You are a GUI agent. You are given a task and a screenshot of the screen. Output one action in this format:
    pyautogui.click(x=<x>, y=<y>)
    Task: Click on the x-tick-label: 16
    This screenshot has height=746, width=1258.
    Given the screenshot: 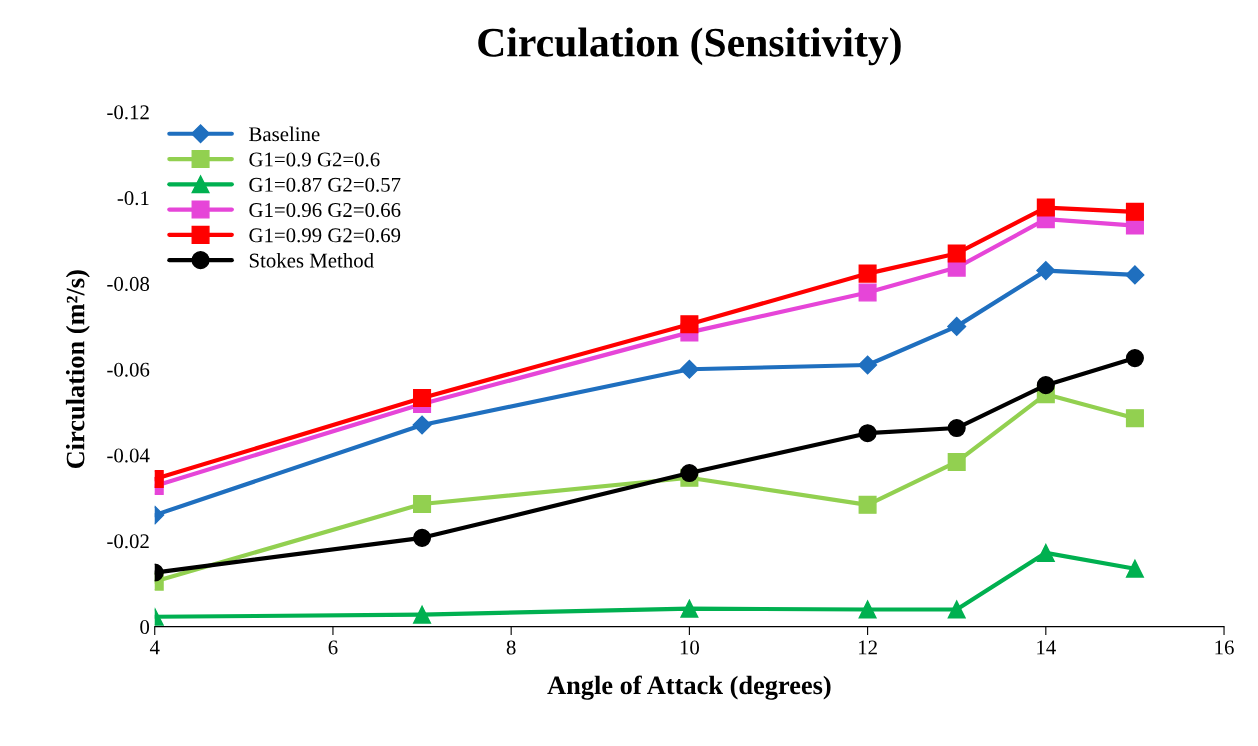 What is the action you would take?
    pyautogui.click(x=1224, y=647)
    